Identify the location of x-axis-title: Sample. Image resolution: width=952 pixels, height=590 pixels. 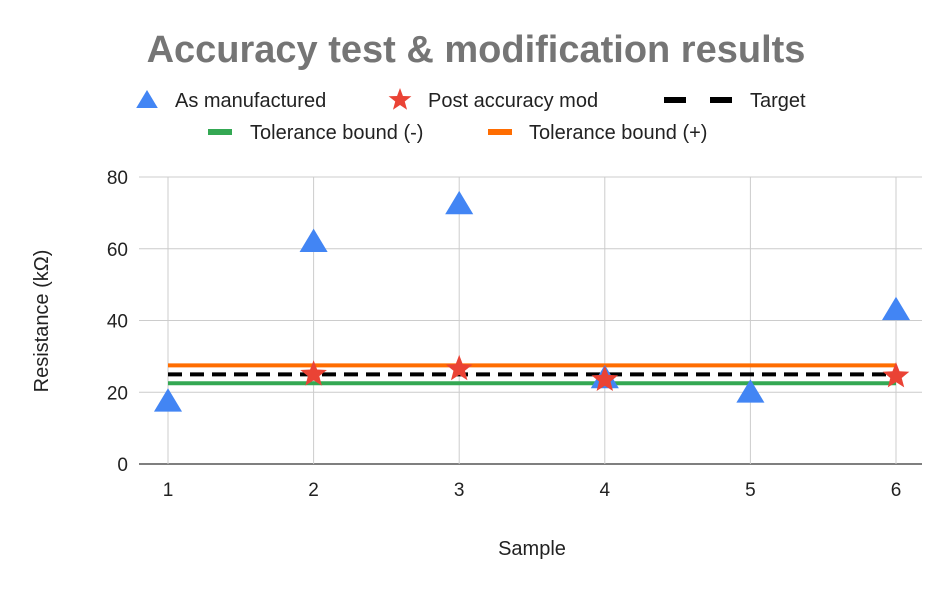
(532, 549).